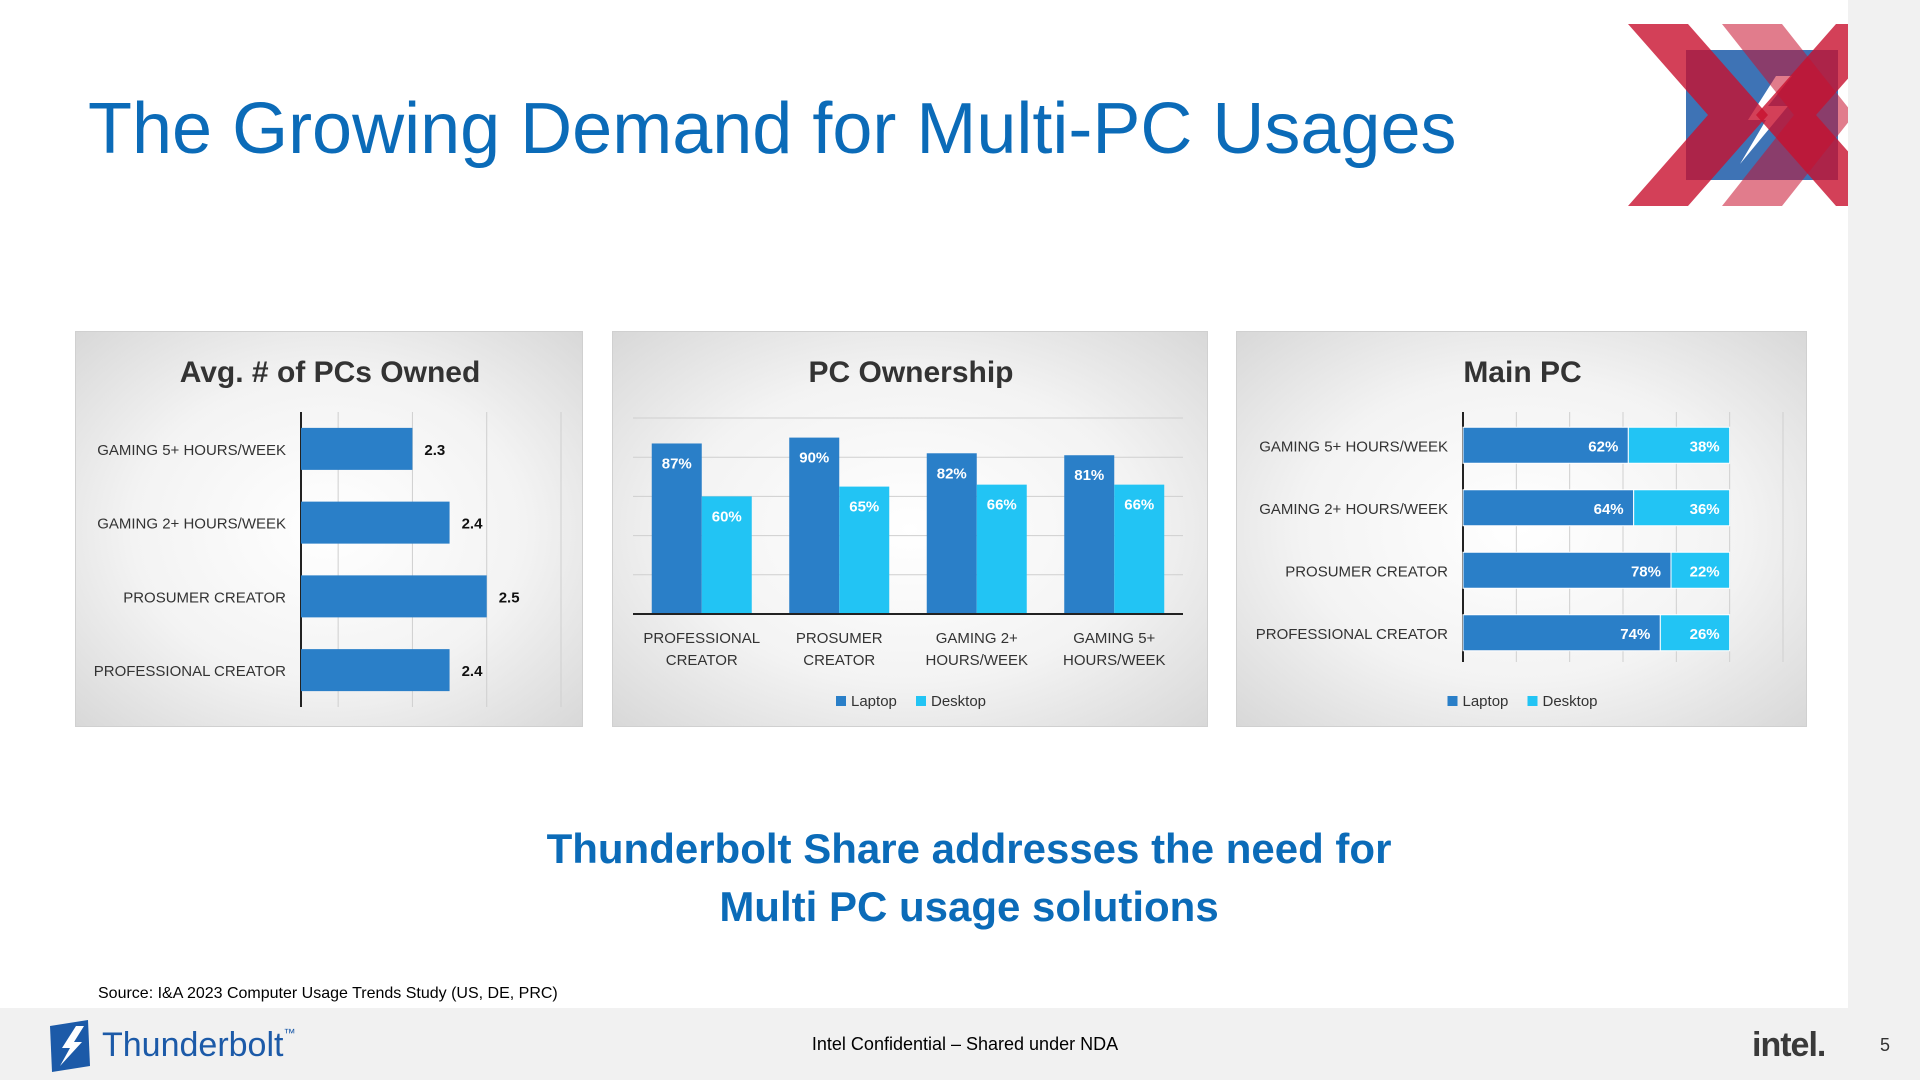  What do you see at coordinates (977, 638) in the screenshot?
I see `category-label: GAMING 2+` at bounding box center [977, 638].